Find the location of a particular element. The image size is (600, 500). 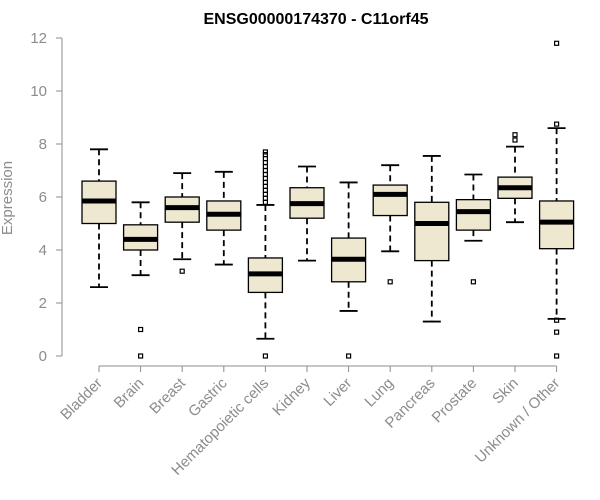

y-tick-label: 8 is located at coordinates (43, 144).